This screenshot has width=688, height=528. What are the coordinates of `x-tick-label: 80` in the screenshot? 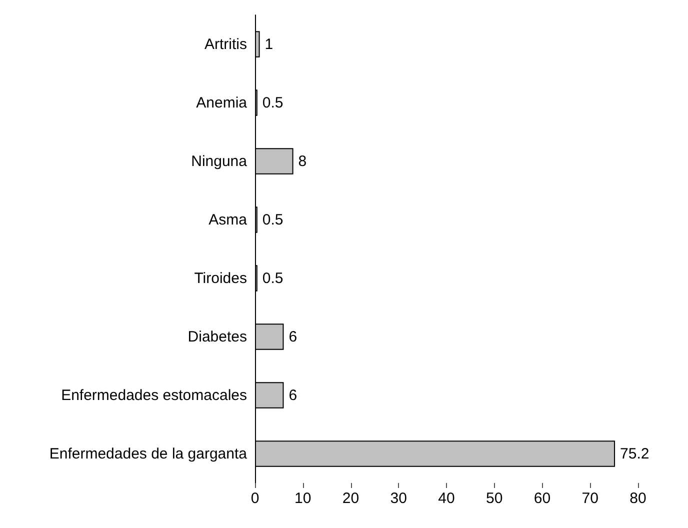 It's located at (638, 498).